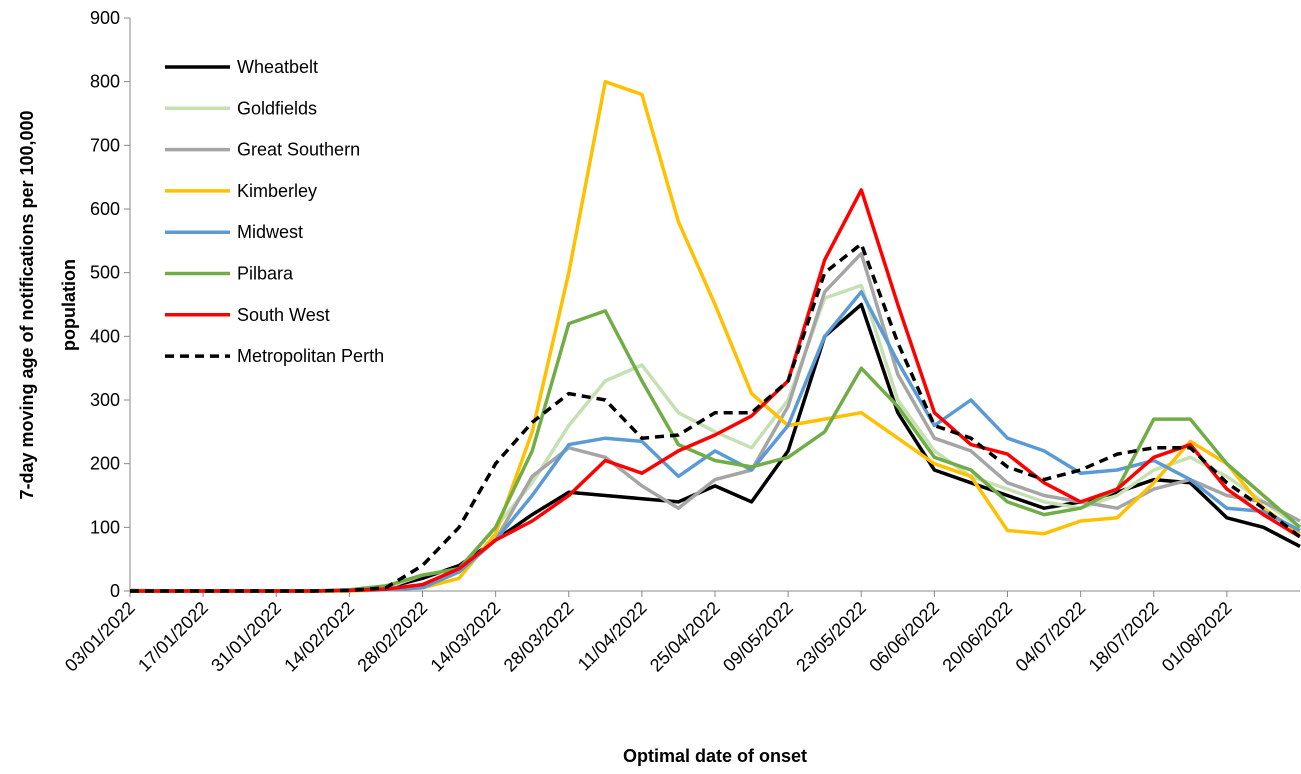 Image resolution: width=1301 pixels, height=774 pixels. Describe the element at coordinates (277, 108) in the screenshot. I see `legend-label: Goldfields` at that location.